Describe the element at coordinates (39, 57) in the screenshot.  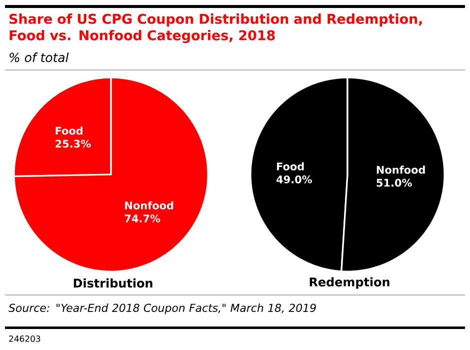
I see `chart-subtitle: % of total` at that location.